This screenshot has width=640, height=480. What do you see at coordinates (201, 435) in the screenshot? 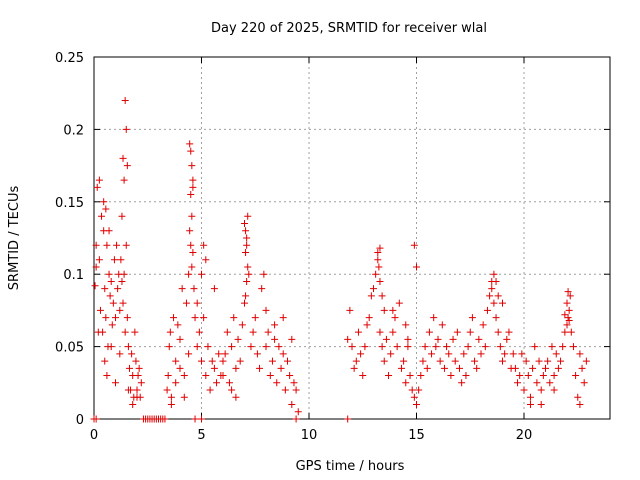
I see `x-tick-label: 5` at bounding box center [201, 435].